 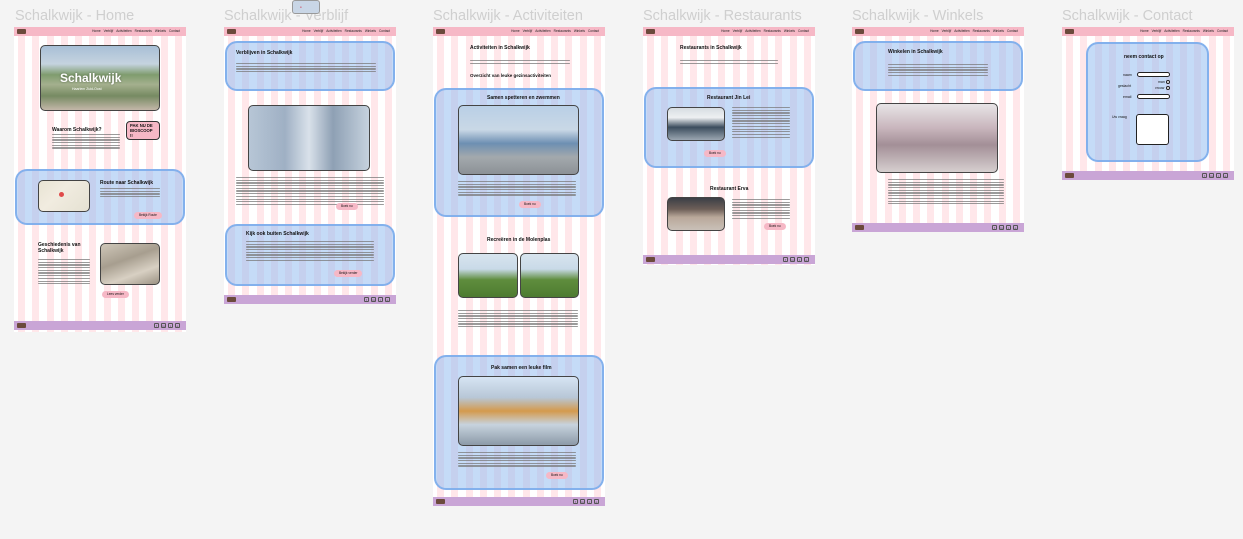 What do you see at coordinates (306, 7) in the screenshot?
I see `floating-thumbnail: ●` at bounding box center [306, 7].